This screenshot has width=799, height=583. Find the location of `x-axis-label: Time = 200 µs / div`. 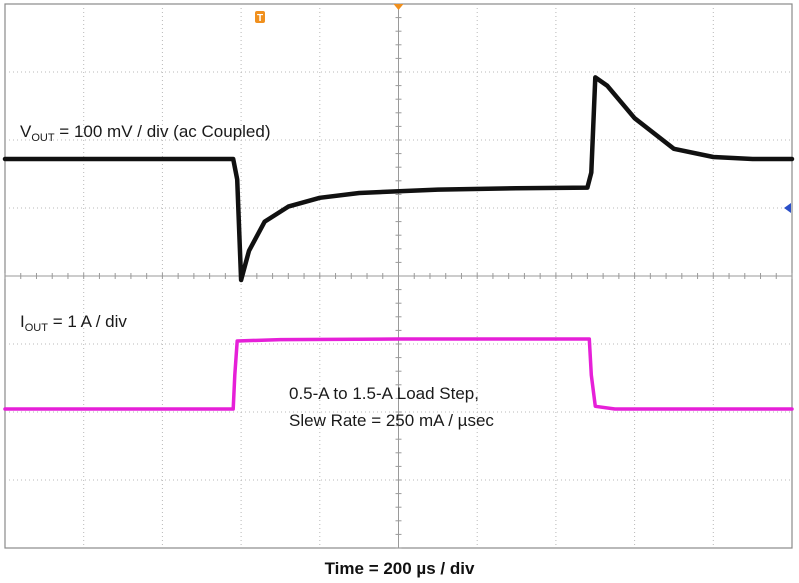

x-axis-label: Time = 200 µs / div is located at coordinates (399, 568).